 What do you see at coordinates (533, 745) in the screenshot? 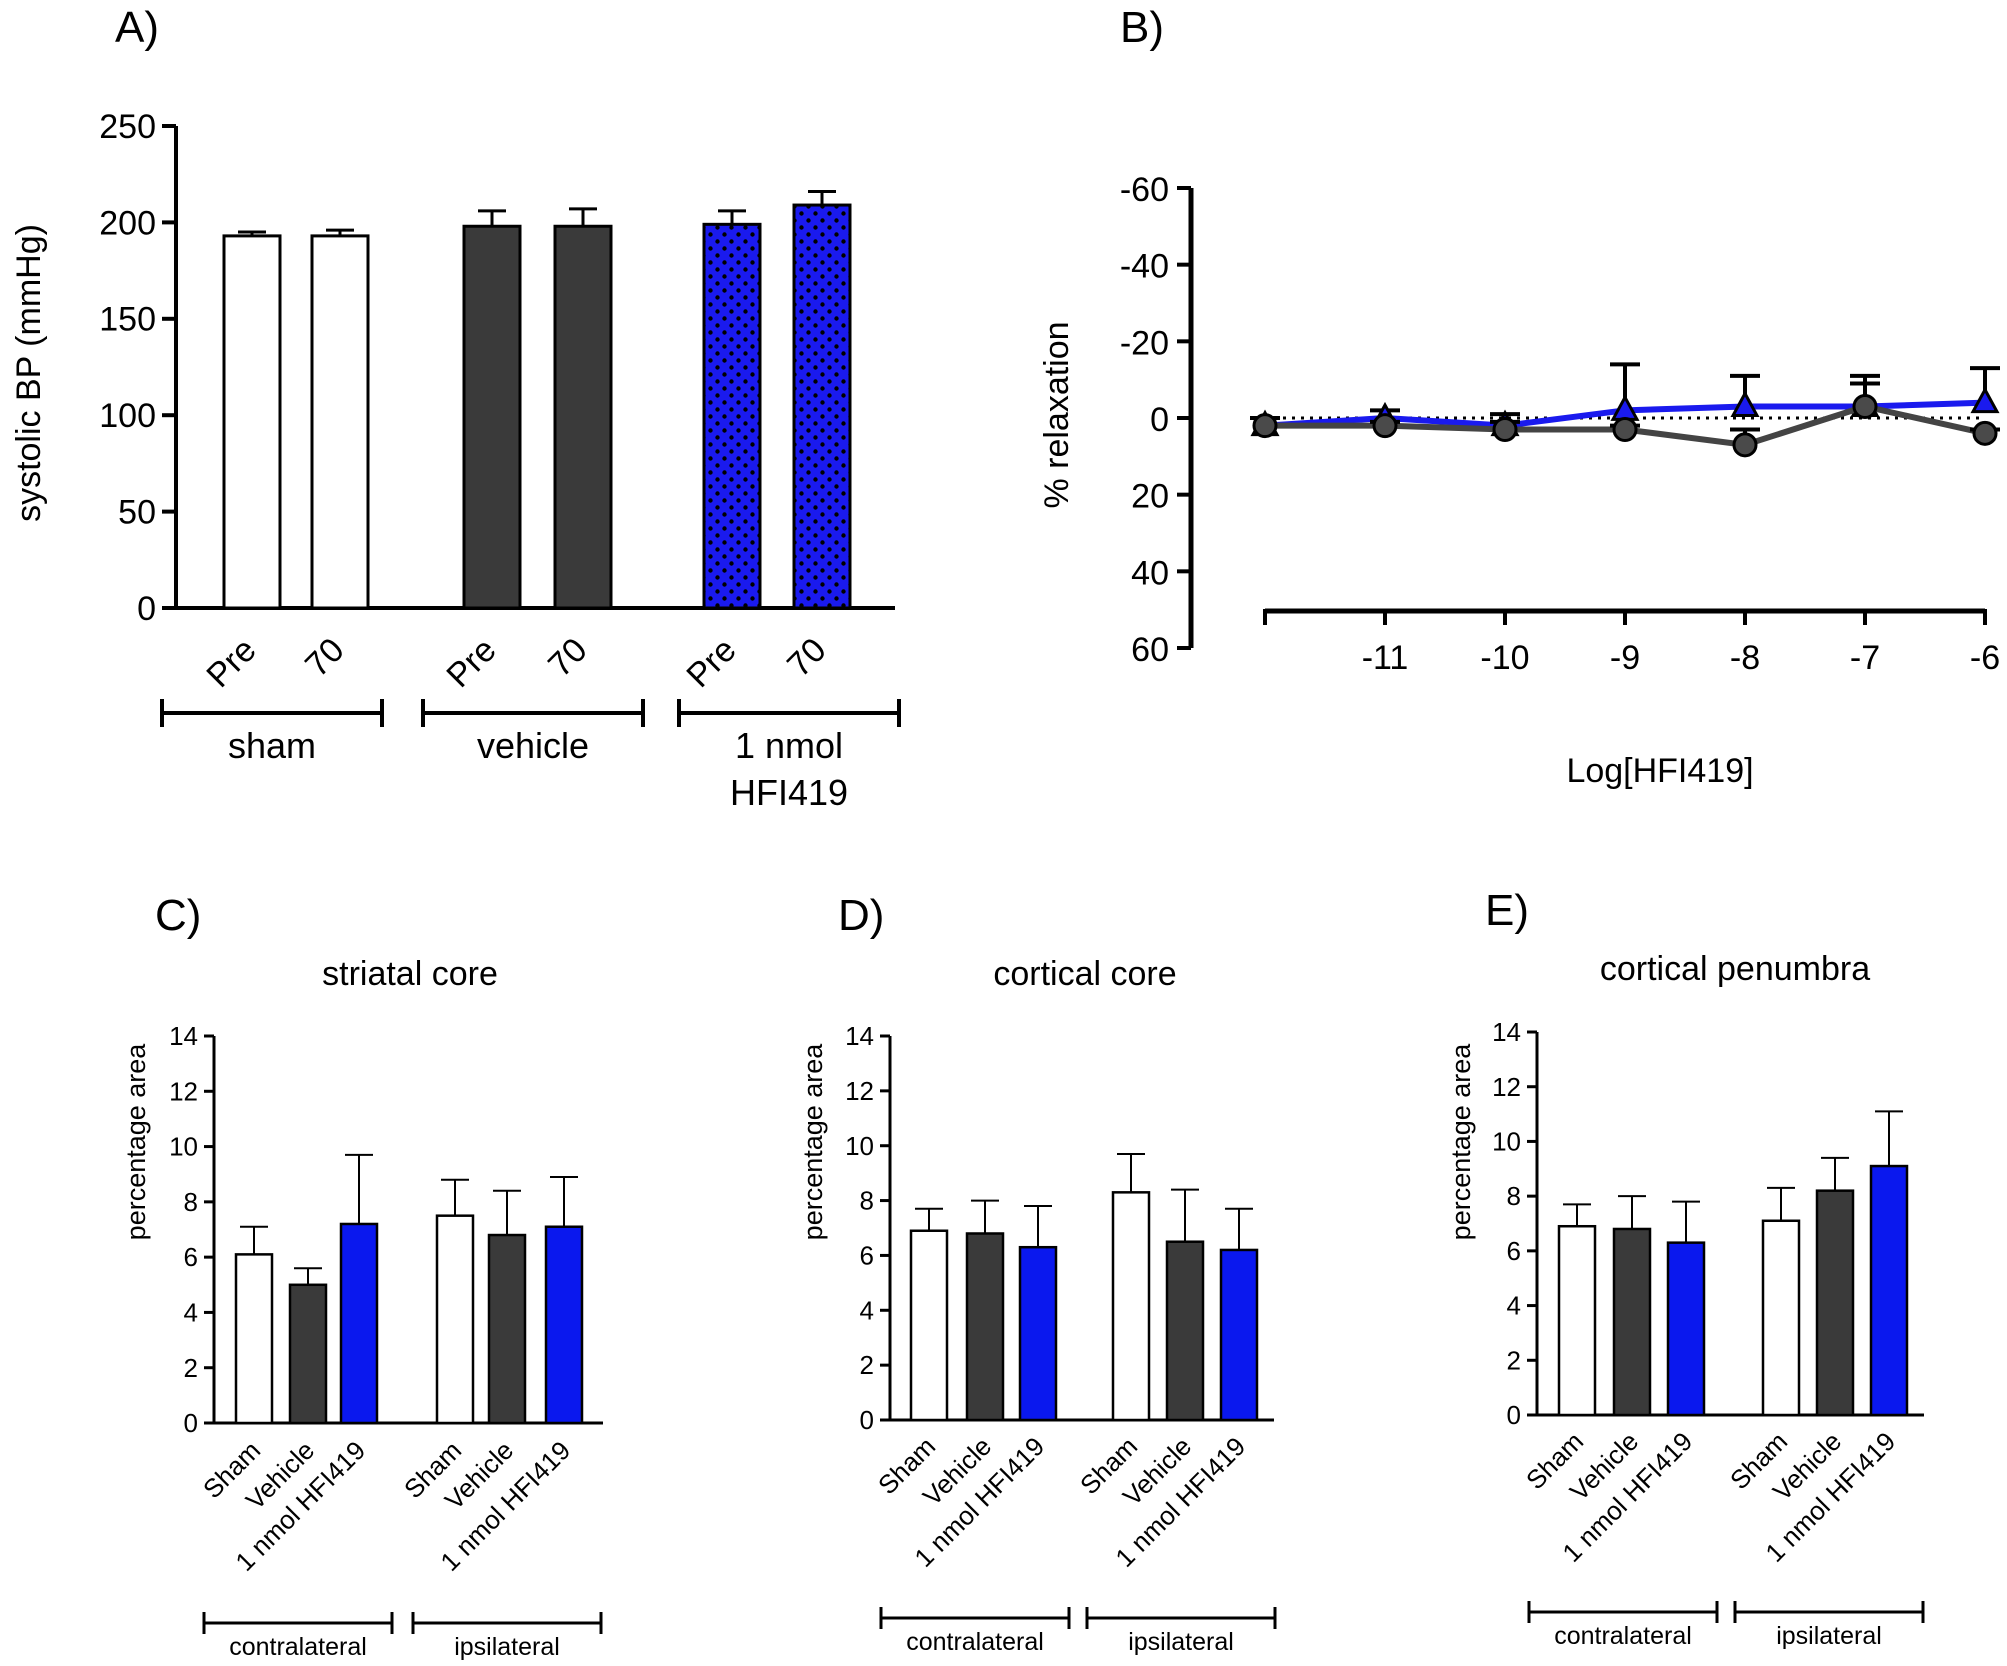
I see `group-label: vehicle` at bounding box center [533, 745].